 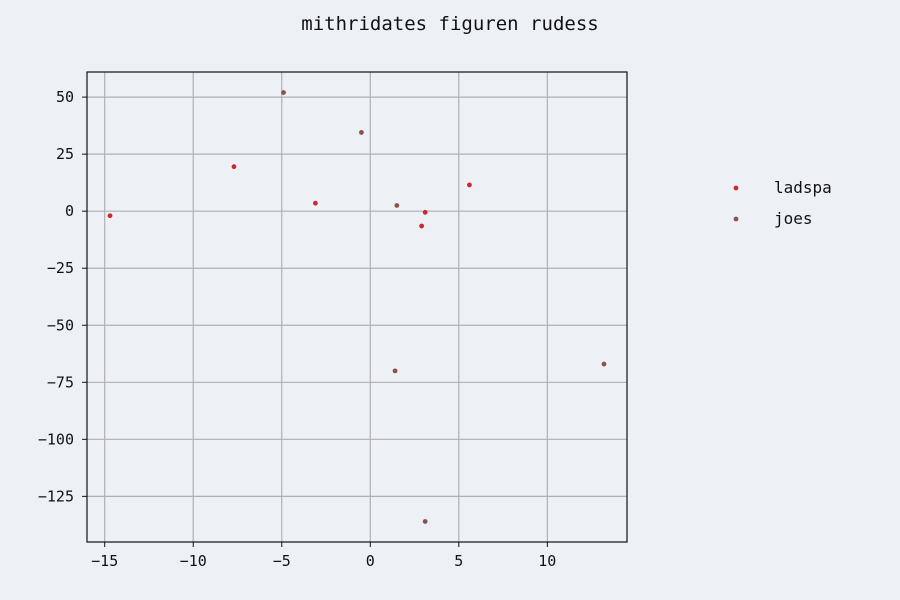 What do you see at coordinates (323, 556) in the screenshot?
I see `x-axis: −15 −10 −5 0 5 10` at bounding box center [323, 556].